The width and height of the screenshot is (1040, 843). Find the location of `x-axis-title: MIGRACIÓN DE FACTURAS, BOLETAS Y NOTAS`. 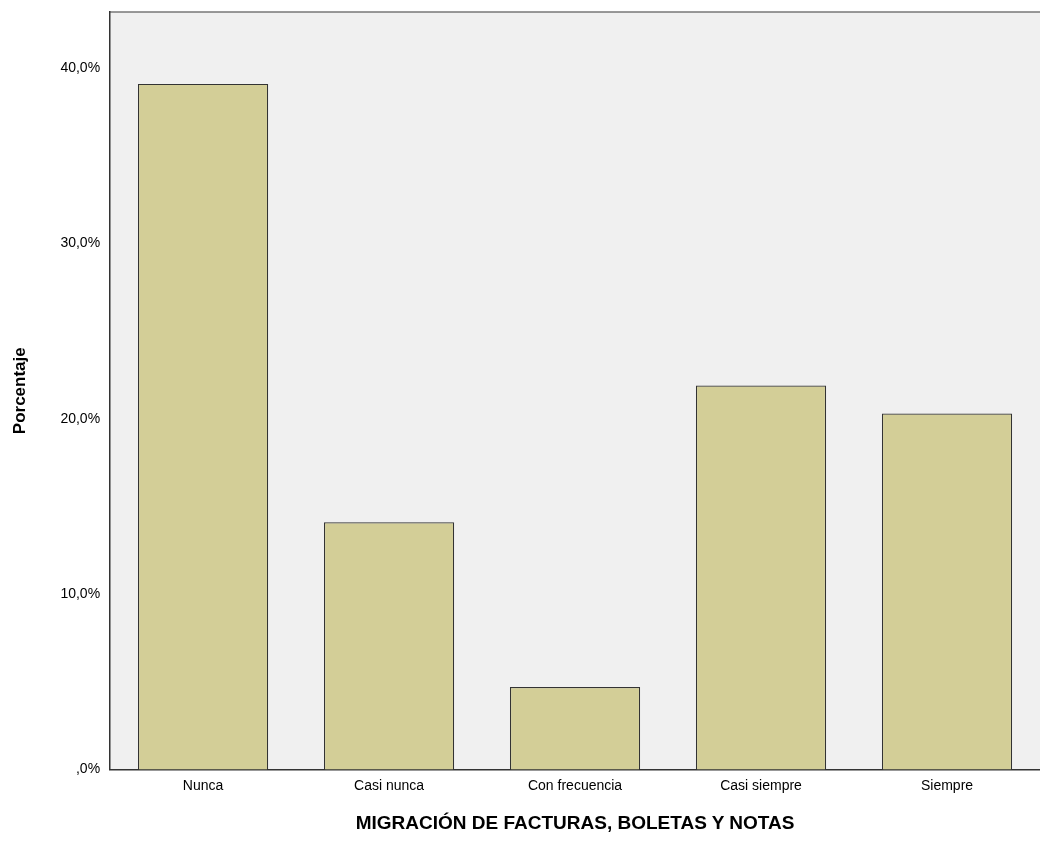

x-axis-title: MIGRACIÓN DE FACTURAS, BOLETAS Y NOTAS is located at coordinates (575, 822).